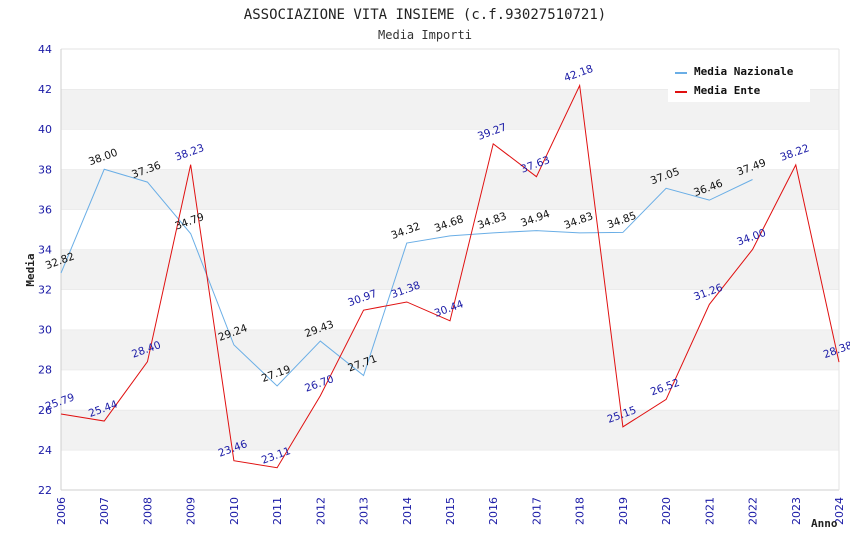 This screenshot has width=850, height=550. What do you see at coordinates (45, 270) in the screenshot?
I see `y-tick-labels: 22 24 26 28 30 32 34 36 38 40 42 44` at bounding box center [45, 270].